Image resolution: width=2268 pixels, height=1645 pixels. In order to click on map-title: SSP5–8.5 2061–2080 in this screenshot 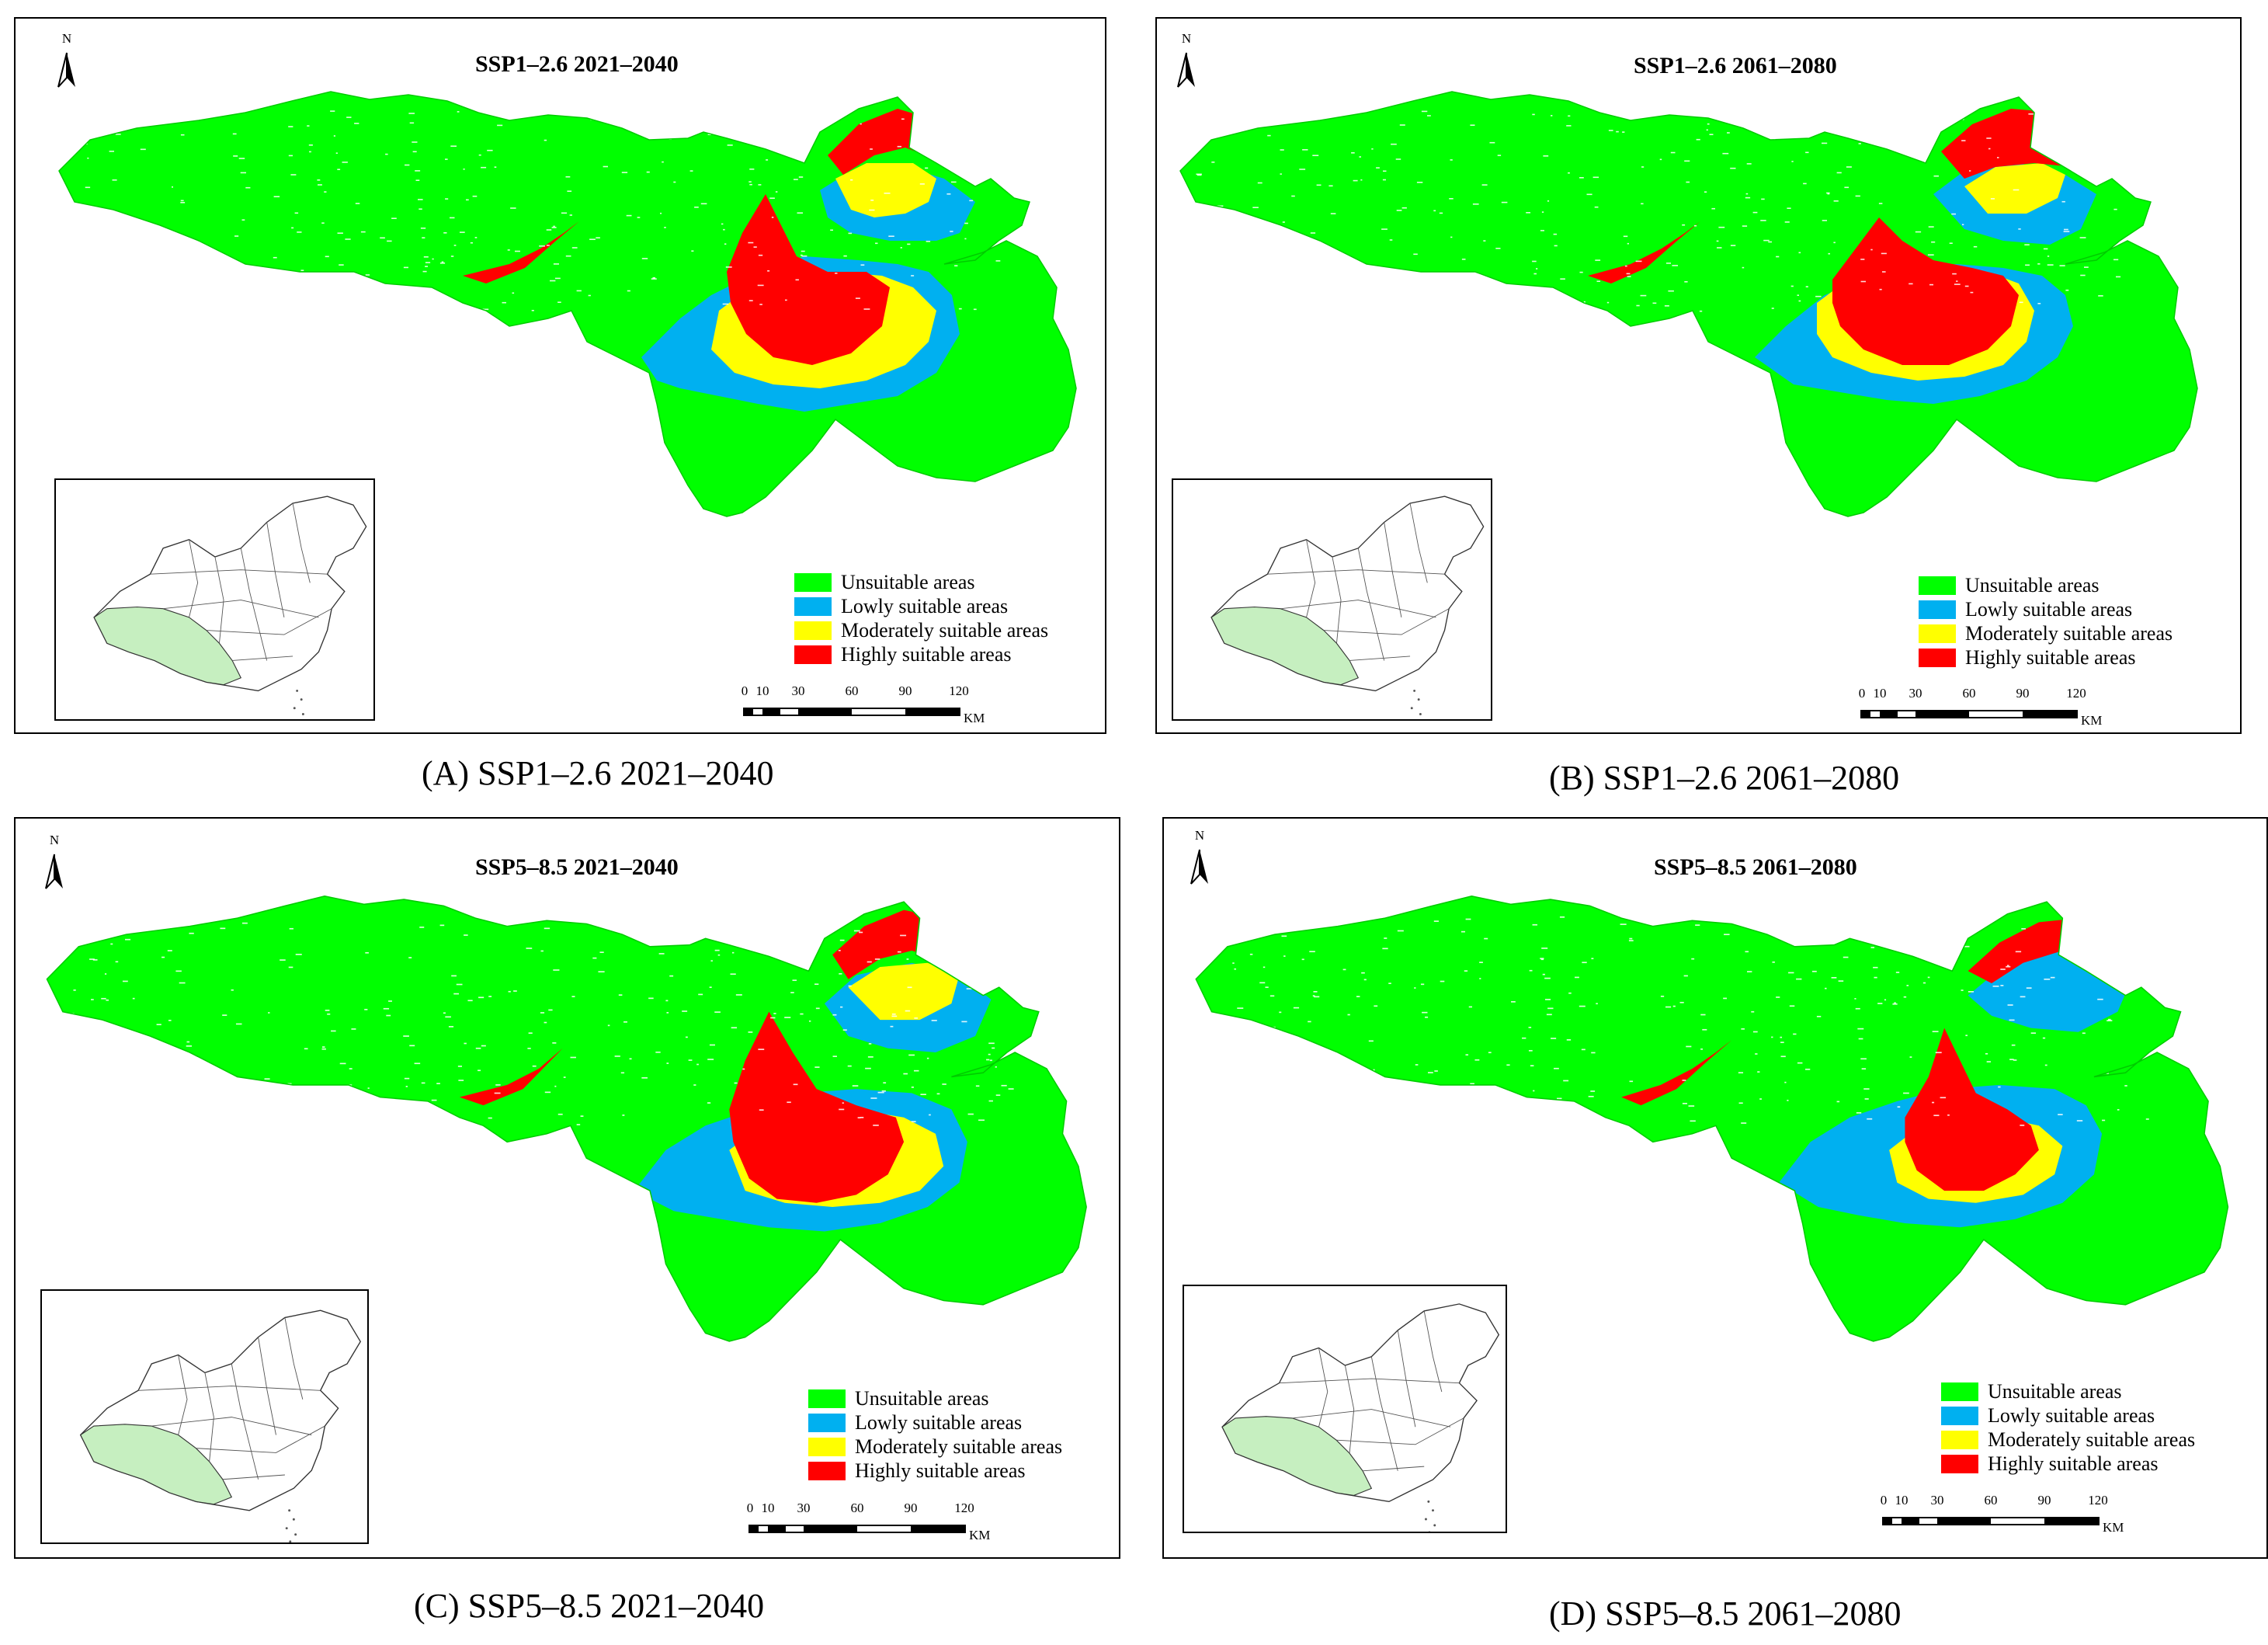, I will do `click(1755, 867)`.